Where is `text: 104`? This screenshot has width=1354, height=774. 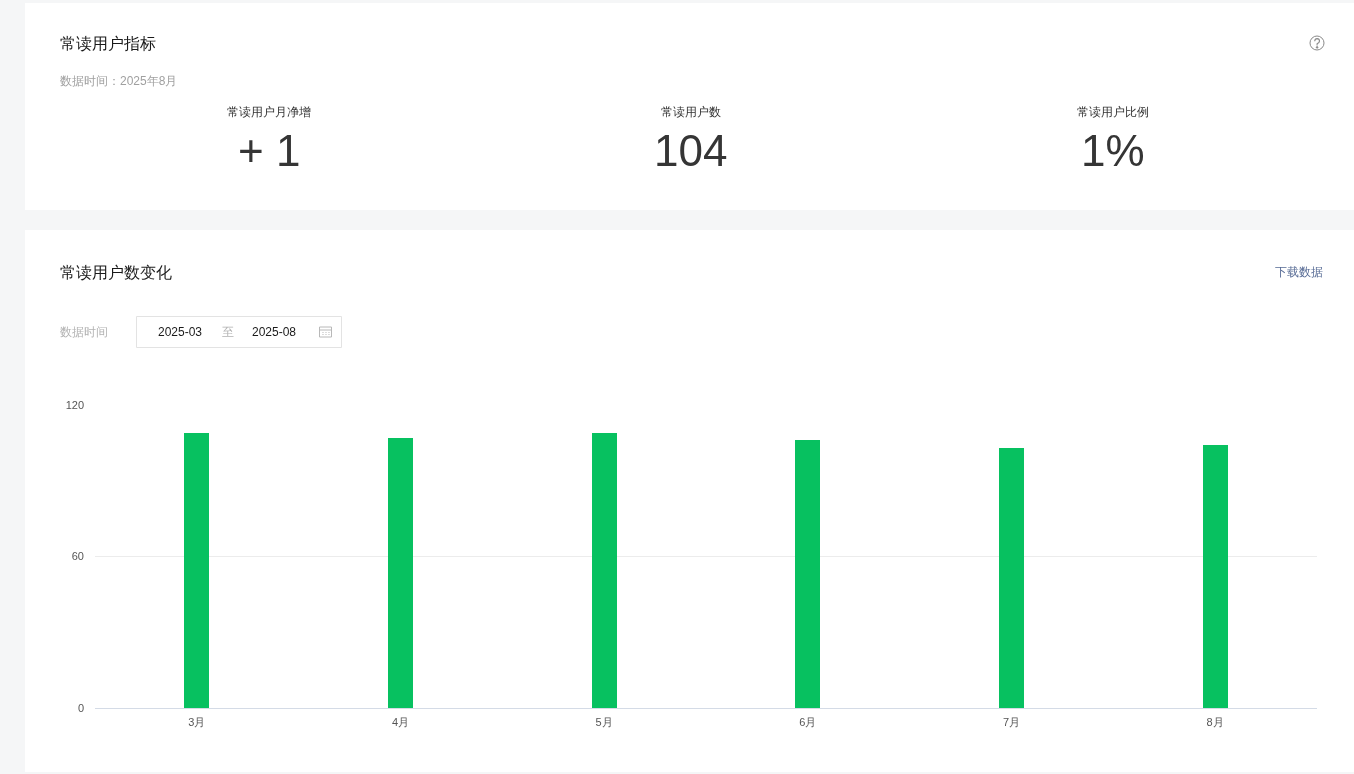 text: 104 is located at coordinates (691, 150).